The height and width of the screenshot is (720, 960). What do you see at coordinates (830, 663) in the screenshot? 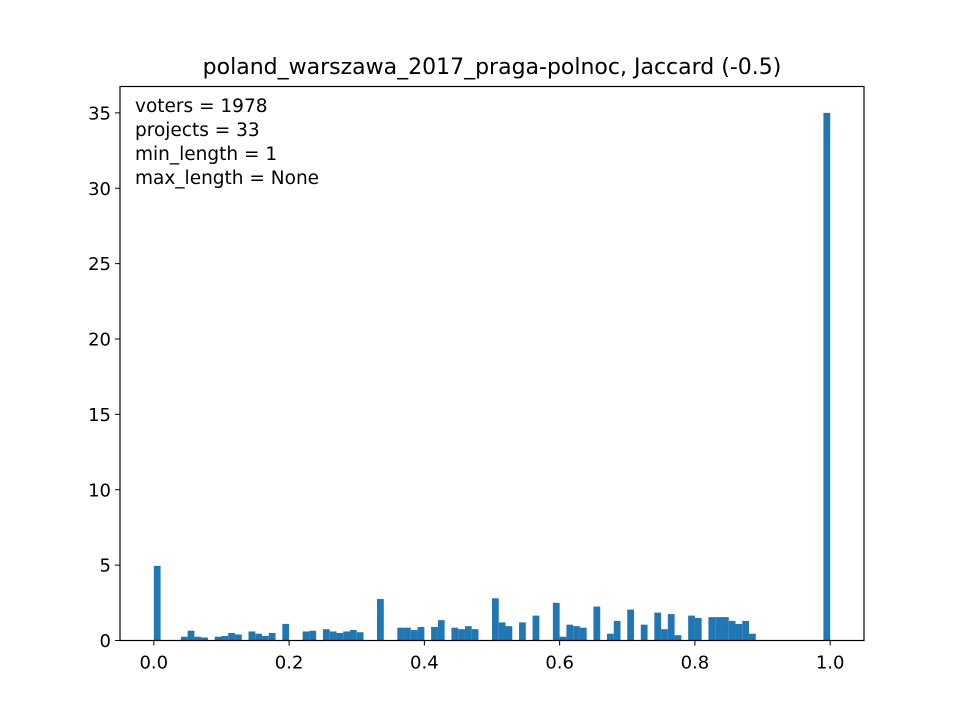
I see `x-tick-label: 1.0` at bounding box center [830, 663].